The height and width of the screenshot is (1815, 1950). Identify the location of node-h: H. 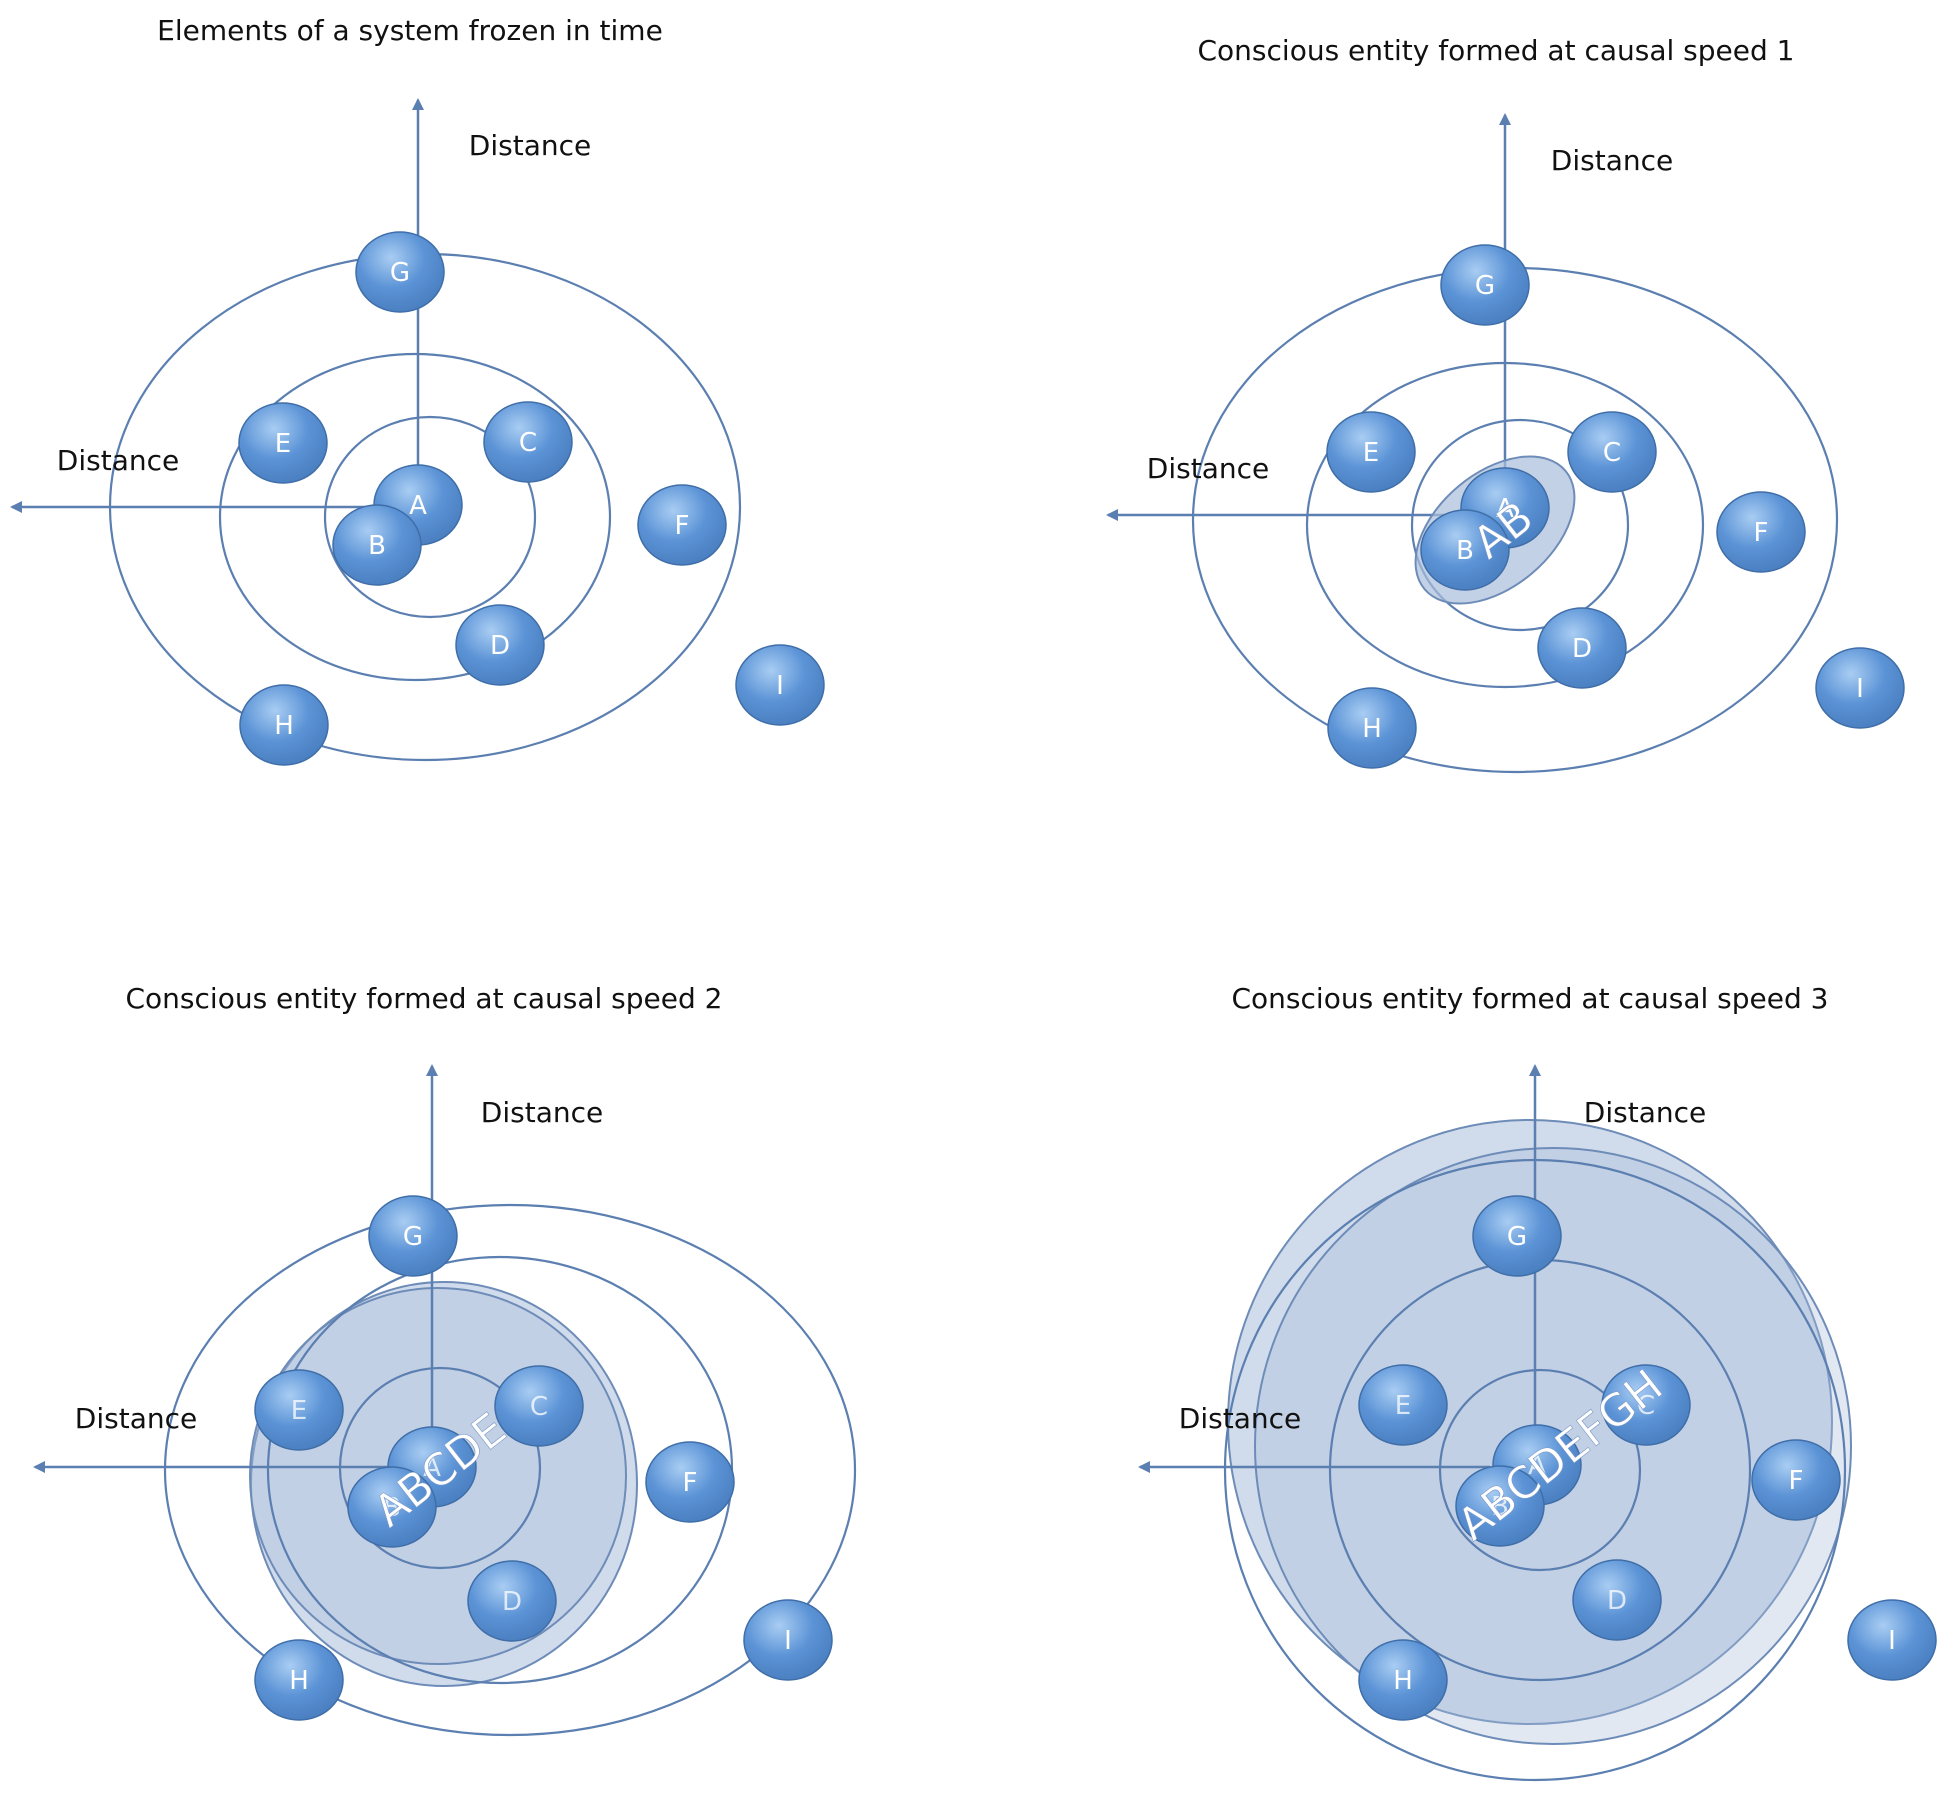
(284, 725).